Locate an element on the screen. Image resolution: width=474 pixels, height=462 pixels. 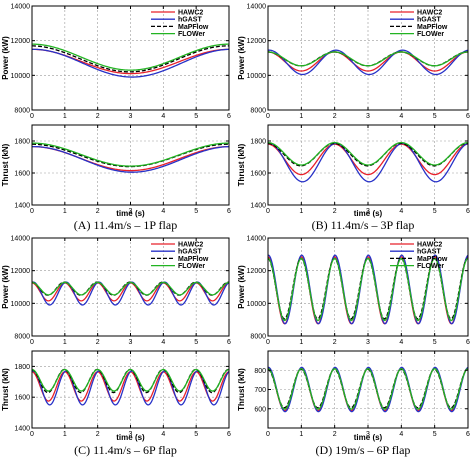
y-axis-label: Power (kW) is located at coordinates (241, 287).